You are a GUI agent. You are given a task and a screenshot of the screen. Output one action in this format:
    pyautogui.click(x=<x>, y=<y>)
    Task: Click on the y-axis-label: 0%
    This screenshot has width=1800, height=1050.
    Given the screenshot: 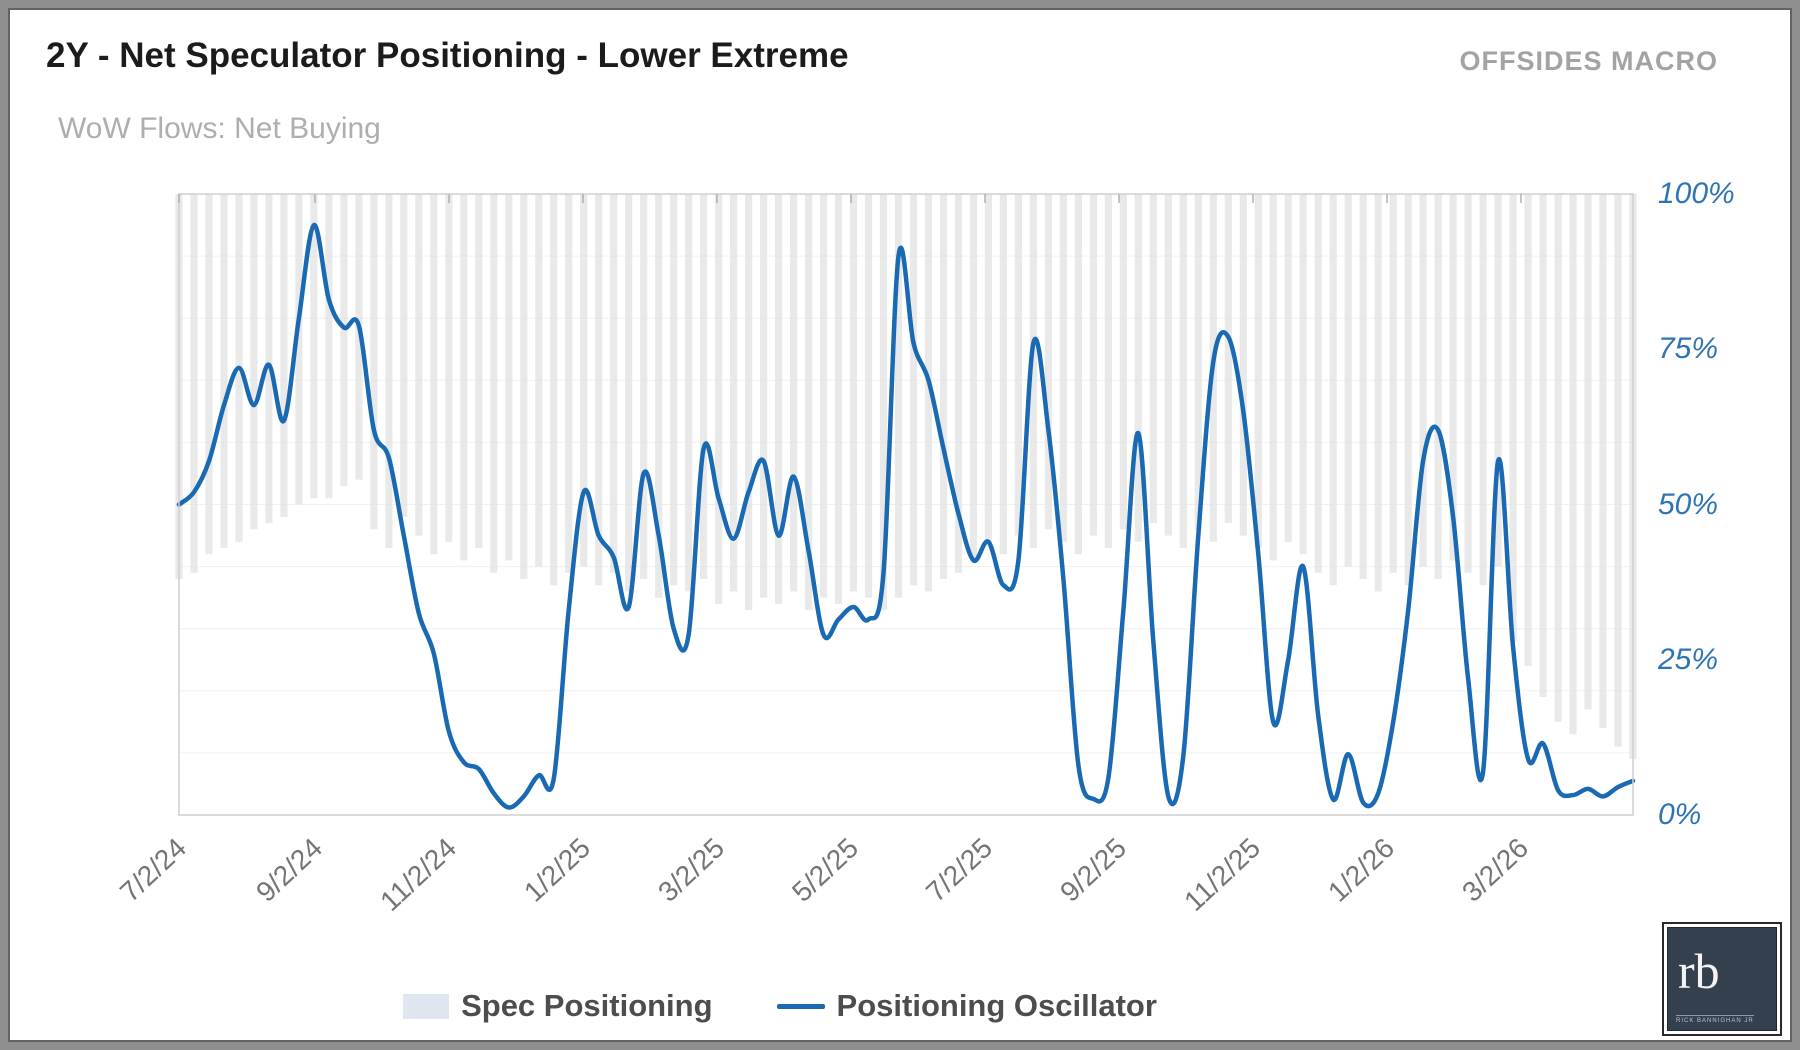 What is the action you would take?
    pyautogui.click(x=1680, y=814)
    